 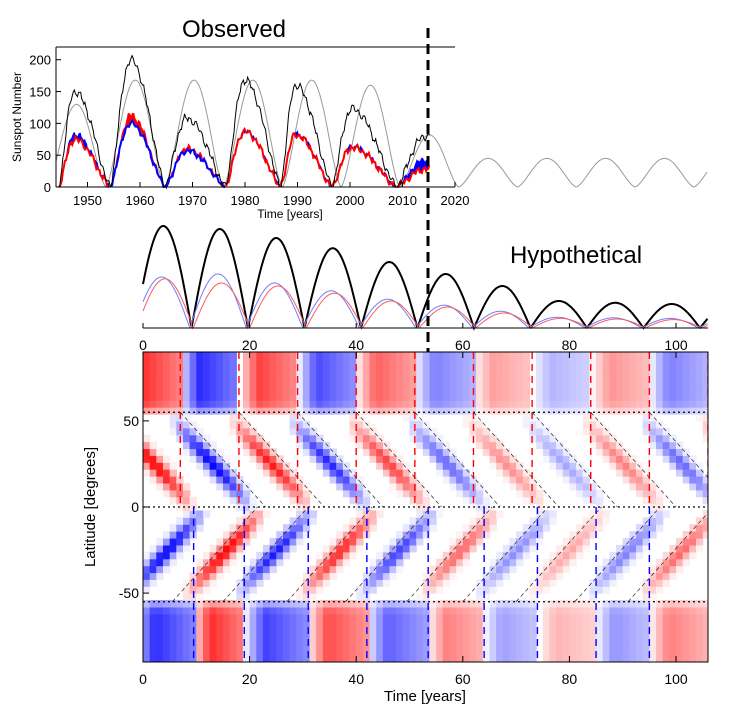 What do you see at coordinates (143, 345) in the screenshot?
I see `x-tick-label: 0` at bounding box center [143, 345].